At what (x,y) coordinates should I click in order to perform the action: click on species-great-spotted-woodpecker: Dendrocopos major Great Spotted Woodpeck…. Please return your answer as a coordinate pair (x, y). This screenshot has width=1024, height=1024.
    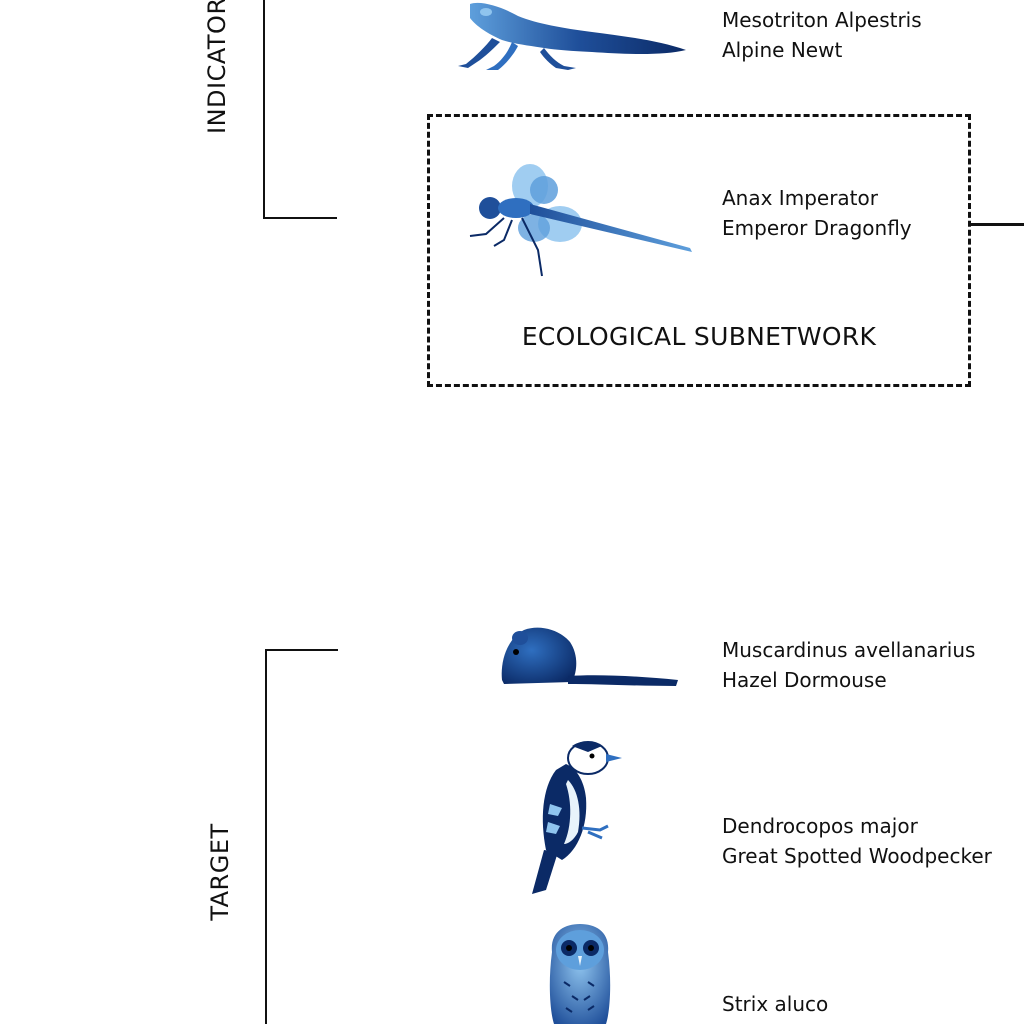
    Looking at the image, I should click on (857, 841).